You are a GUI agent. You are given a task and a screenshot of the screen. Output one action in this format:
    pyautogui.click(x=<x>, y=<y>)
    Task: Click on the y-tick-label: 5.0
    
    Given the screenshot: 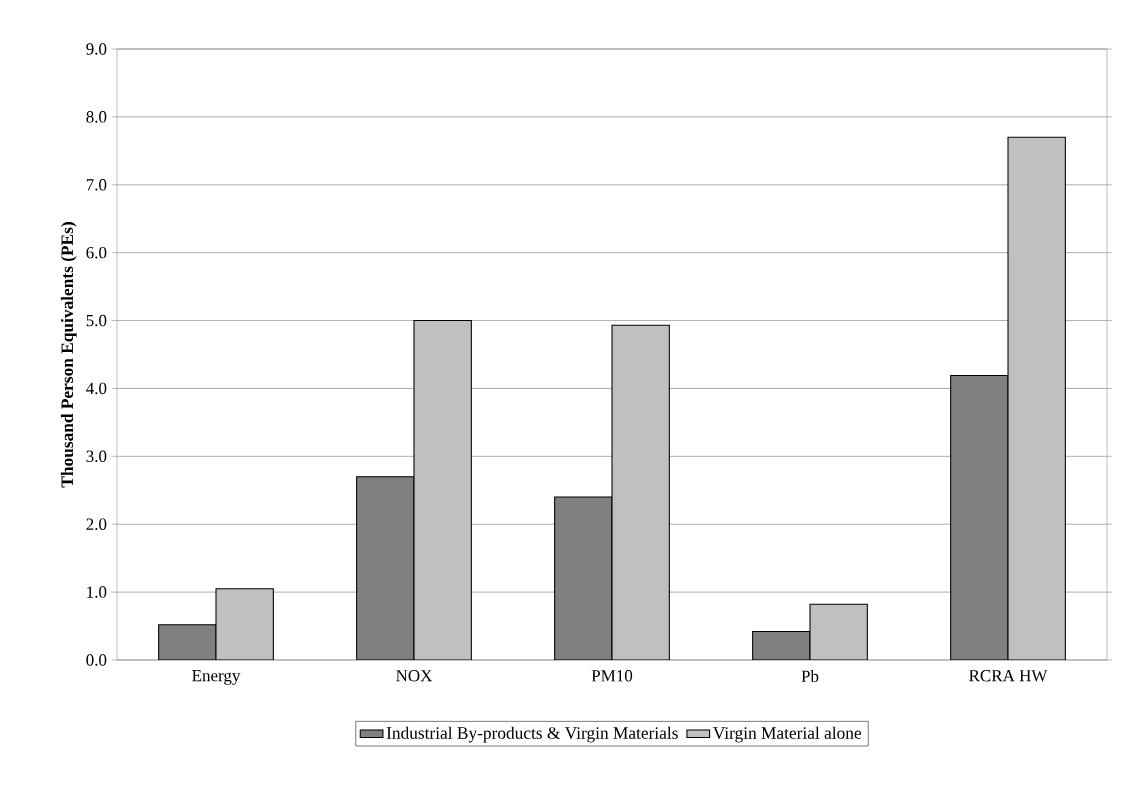 What is the action you would take?
    pyautogui.click(x=96, y=320)
    